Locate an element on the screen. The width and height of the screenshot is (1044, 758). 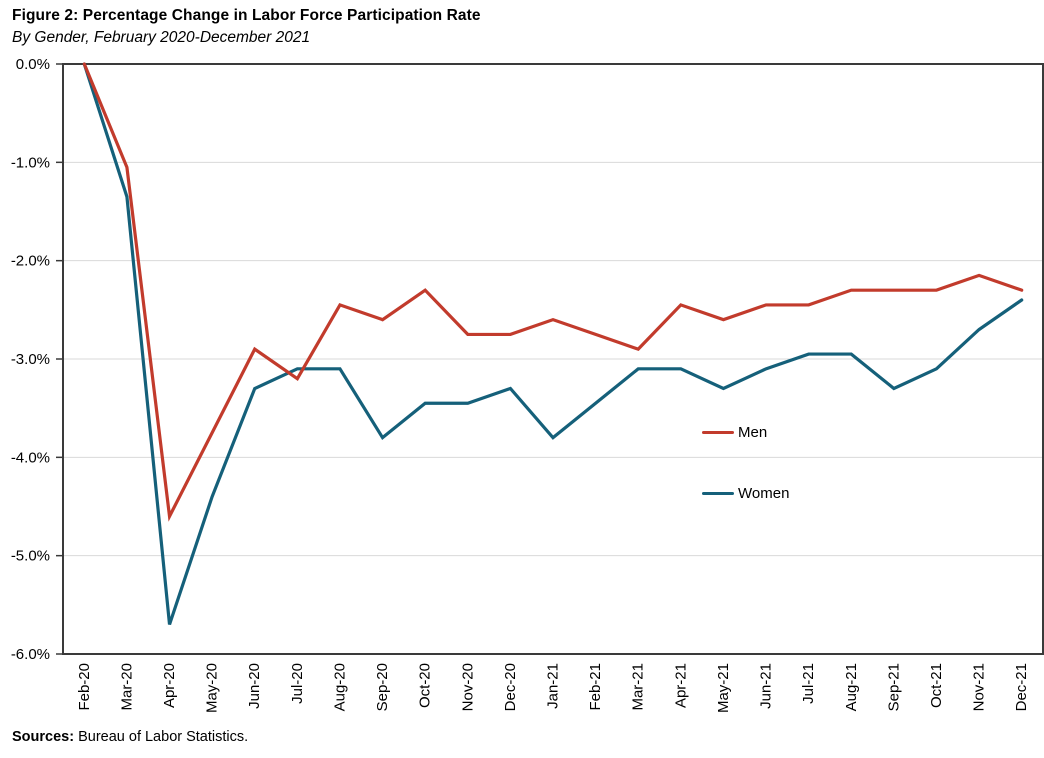
x-axis-label: Oct-20 is located at coordinates (425, 685).